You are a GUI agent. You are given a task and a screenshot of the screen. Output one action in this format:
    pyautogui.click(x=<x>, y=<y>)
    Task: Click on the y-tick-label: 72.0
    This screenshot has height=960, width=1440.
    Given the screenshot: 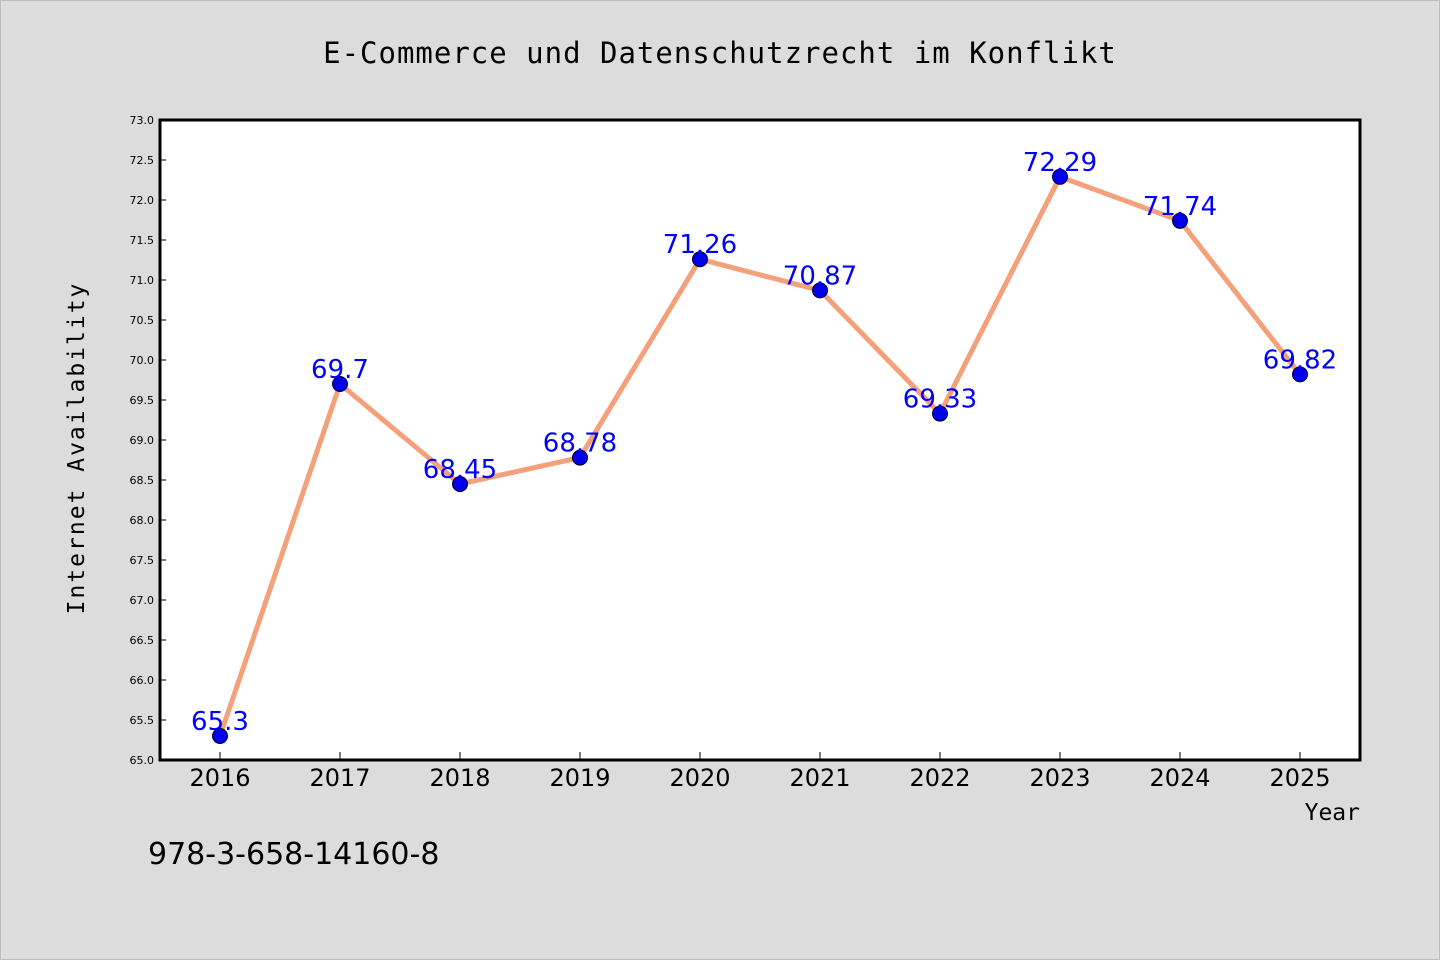 What is the action you would take?
    pyautogui.click(x=142, y=200)
    